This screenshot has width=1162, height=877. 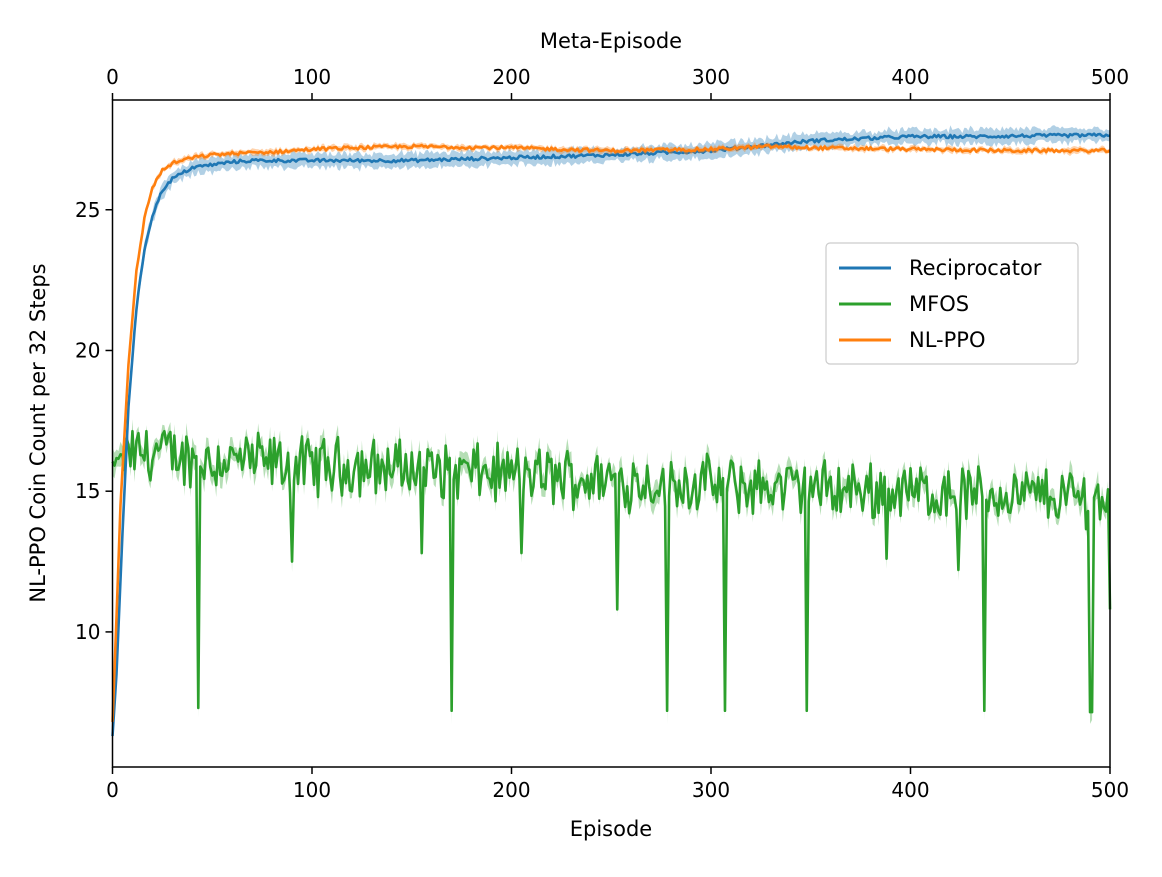 I want to click on x-tick-label: 500, so click(x=1110, y=790).